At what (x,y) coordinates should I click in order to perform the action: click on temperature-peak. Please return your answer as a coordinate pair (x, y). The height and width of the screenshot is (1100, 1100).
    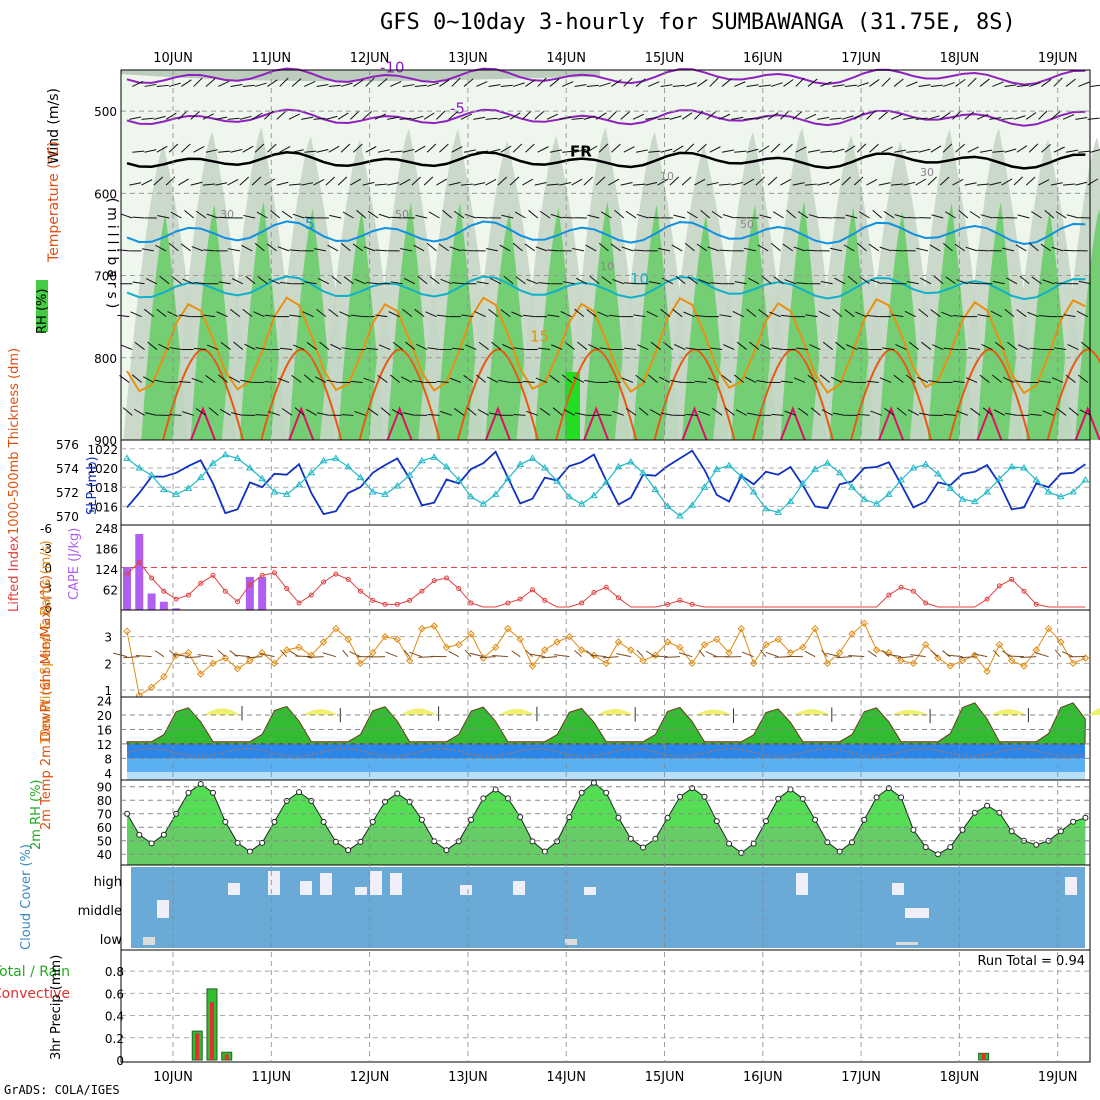
    Looking at the image, I should click on (222, 712).